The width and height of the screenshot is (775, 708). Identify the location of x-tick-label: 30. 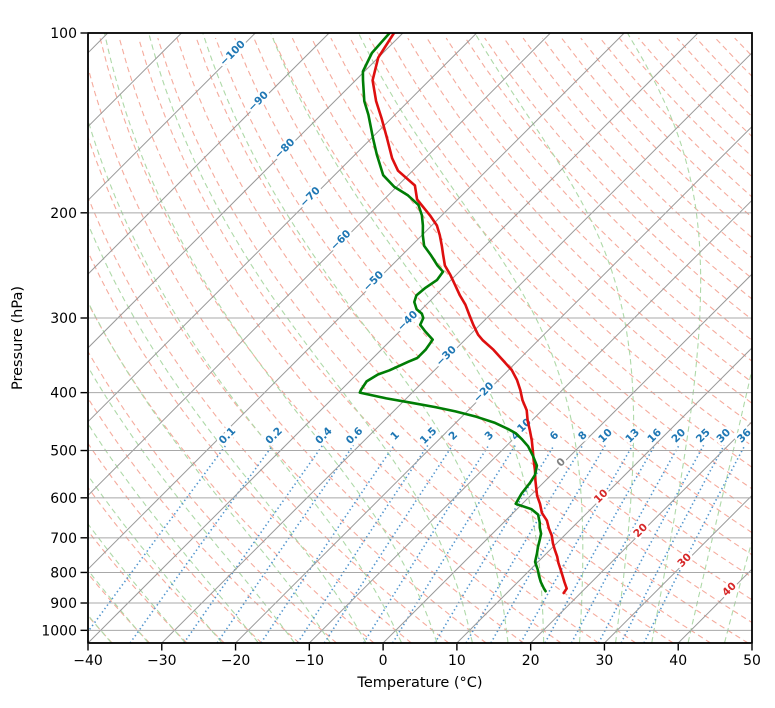
(605, 661).